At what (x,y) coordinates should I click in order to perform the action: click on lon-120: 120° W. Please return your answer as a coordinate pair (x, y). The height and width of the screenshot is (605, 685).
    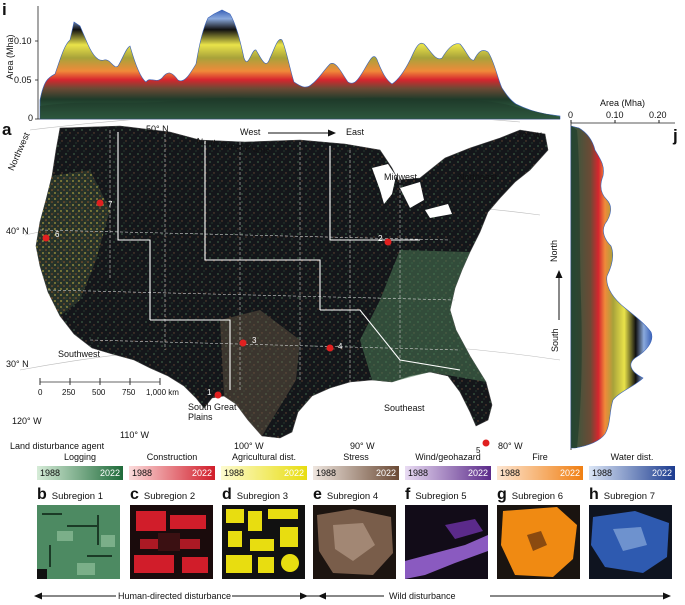
    Looking at the image, I should click on (27, 421).